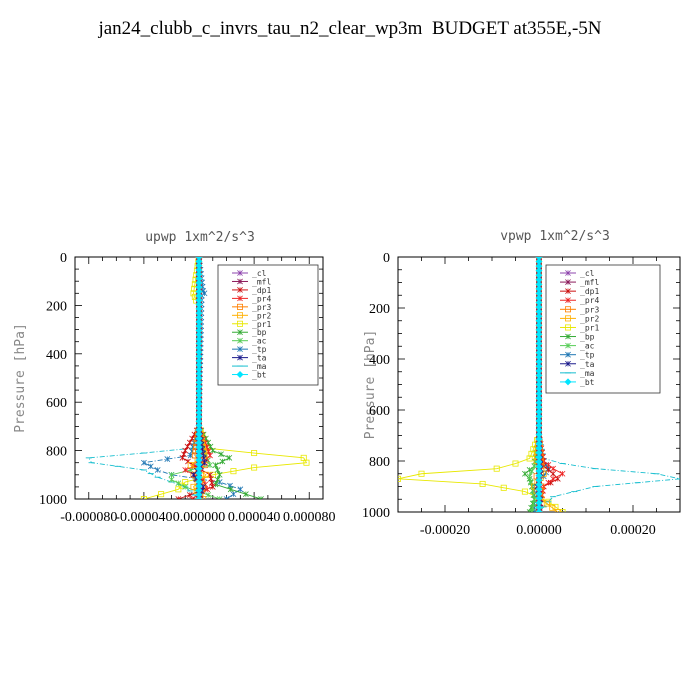 This screenshot has height=700, width=700. What do you see at coordinates (309, 517) in the screenshot?
I see `x-tick-label: 0.000080` at bounding box center [309, 517].